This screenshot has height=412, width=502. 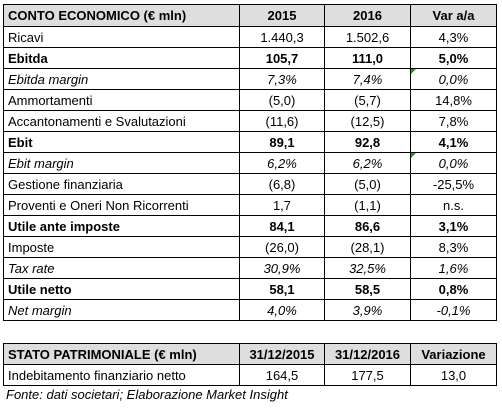 I want to click on table-row: Gestione finanziaria (6,8) (5,0) -25,5%, so click(x=250, y=184).